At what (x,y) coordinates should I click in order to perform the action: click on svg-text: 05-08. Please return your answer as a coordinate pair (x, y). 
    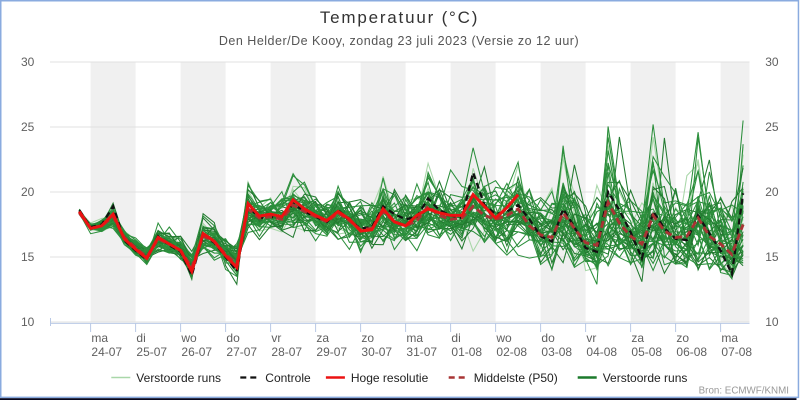
    Looking at the image, I should click on (646, 352).